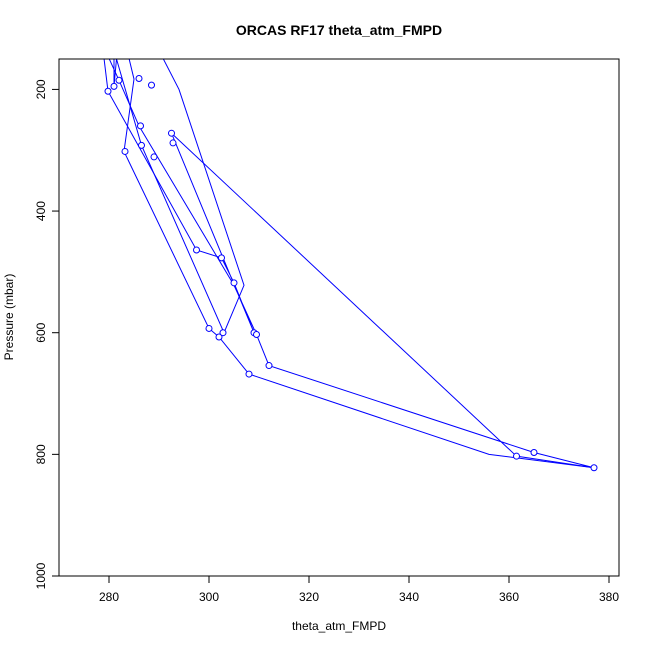  I want to click on x-tick-label: 300, so click(209, 597).